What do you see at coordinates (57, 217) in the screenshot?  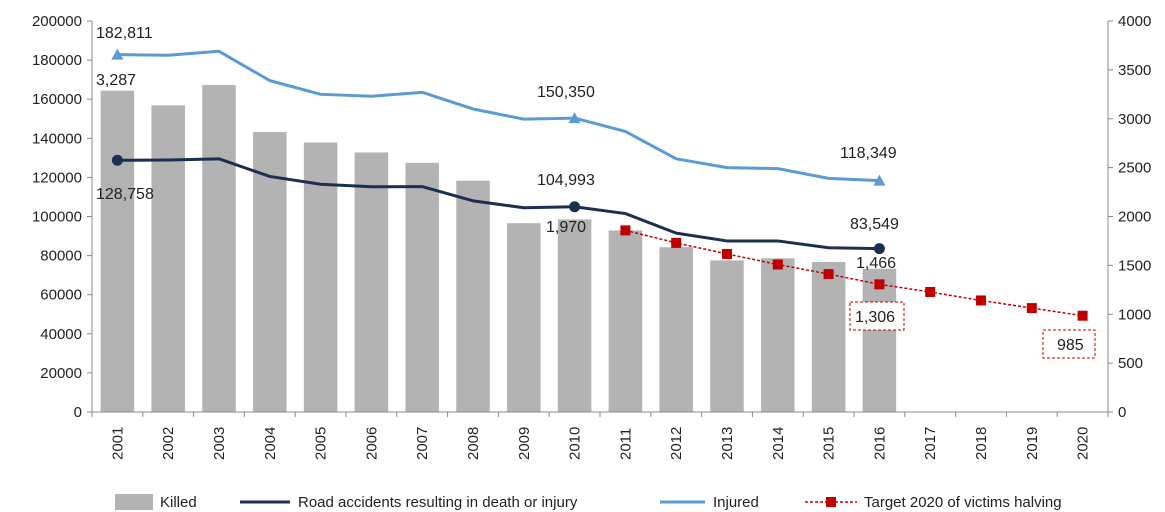 I see `left-tick-label: 100000` at bounding box center [57, 217].